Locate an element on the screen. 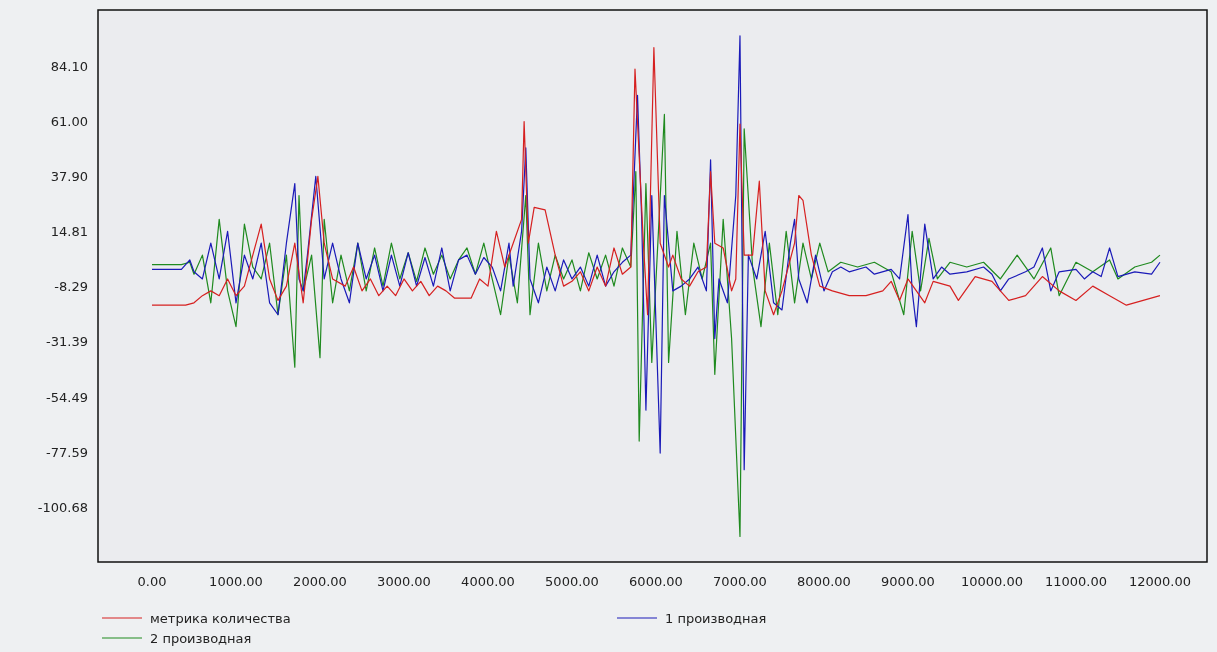 This screenshot has height=652, width=1217. legend-label: 2 производная is located at coordinates (201, 638).